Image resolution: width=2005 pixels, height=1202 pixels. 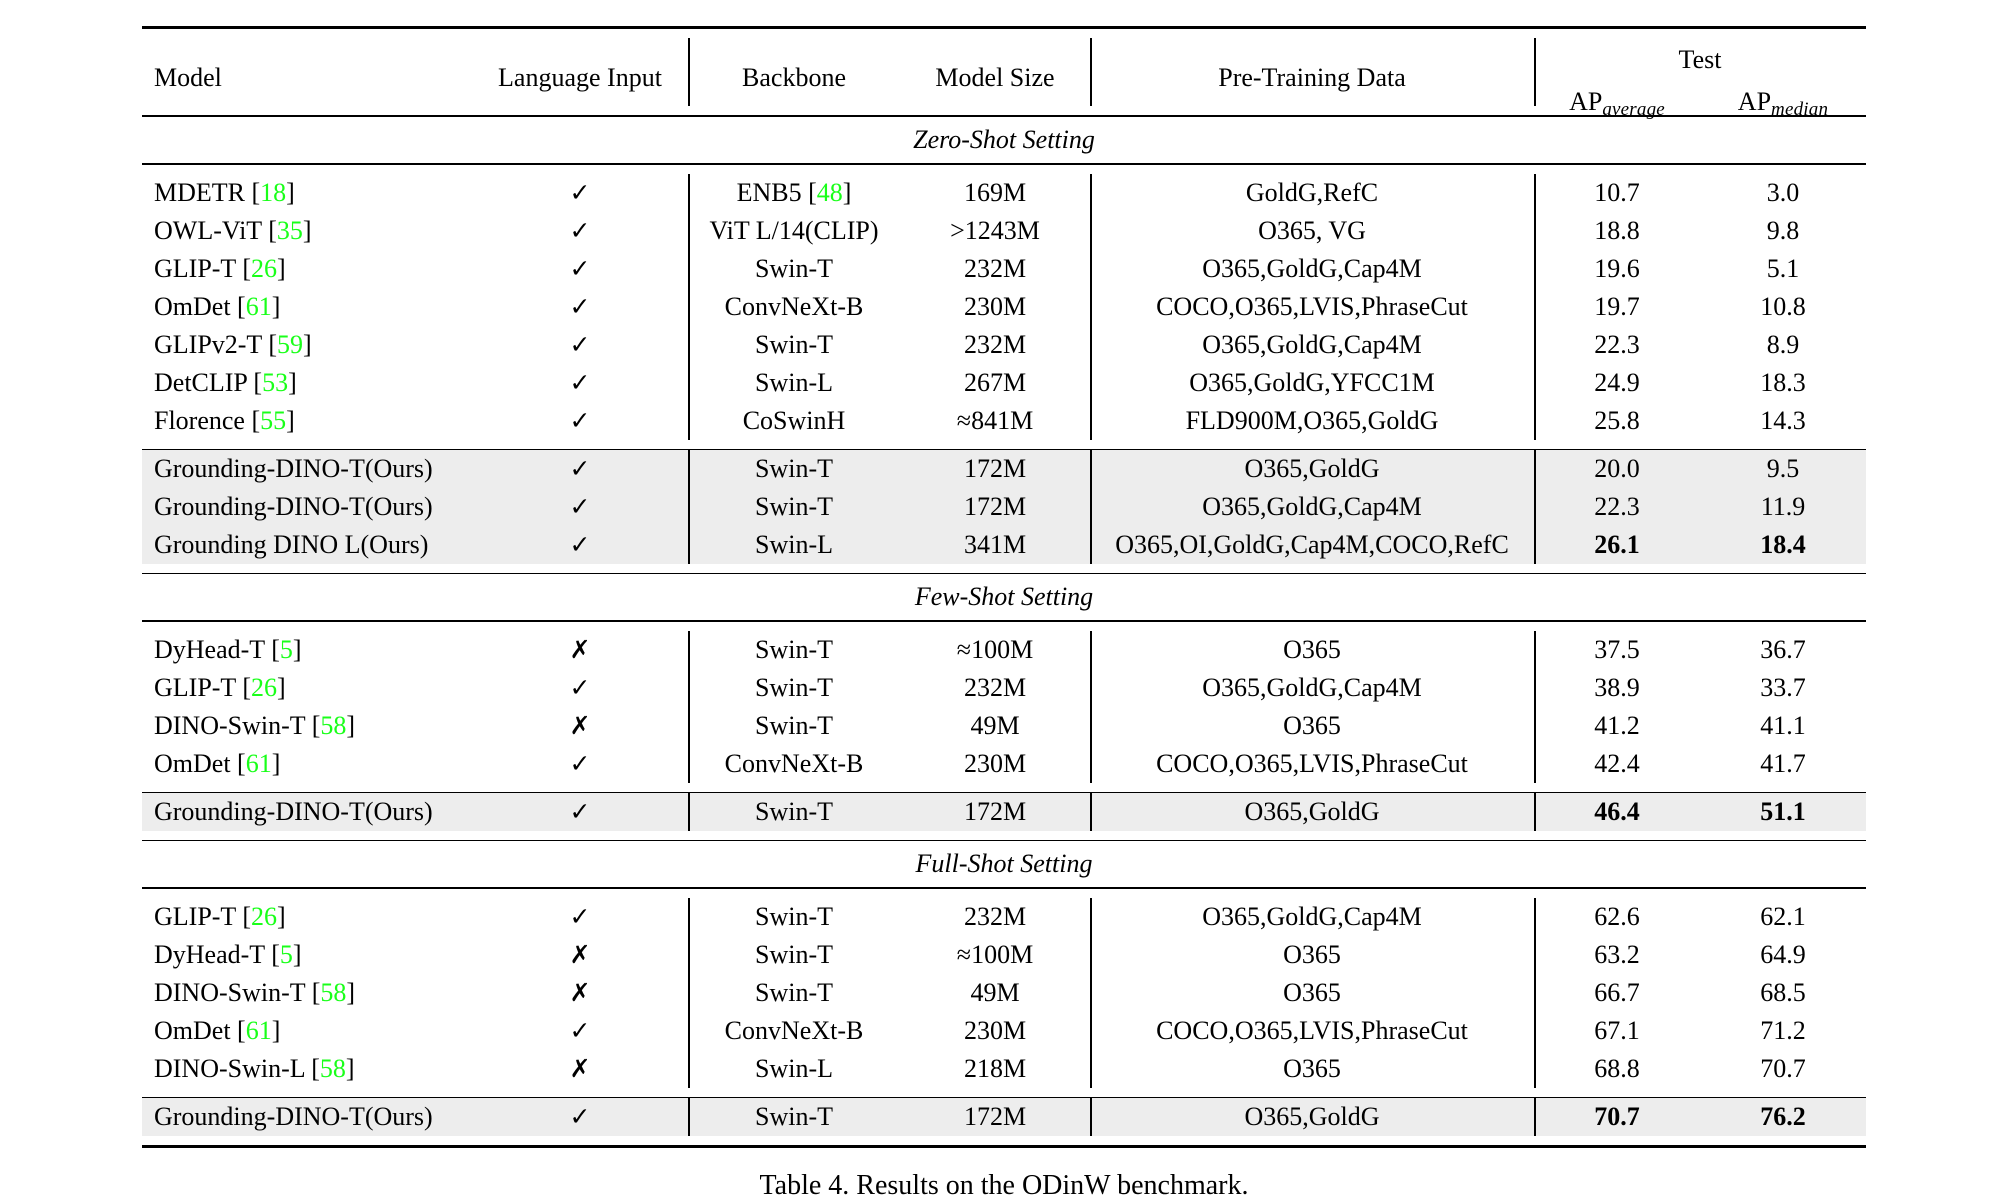 I want to click on cell-ap-average: 19.7, so click(x=1617, y=307).